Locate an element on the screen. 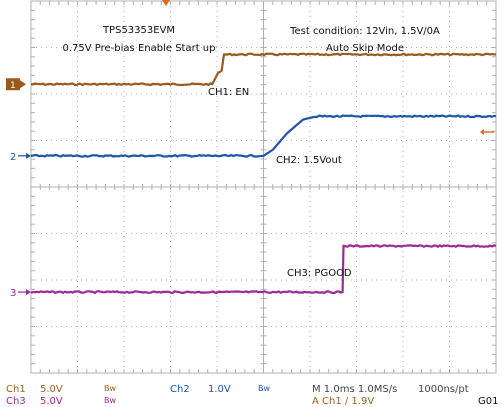 The height and width of the screenshot is (407, 504). ch3-bandwidth: Bw is located at coordinates (110, 400).